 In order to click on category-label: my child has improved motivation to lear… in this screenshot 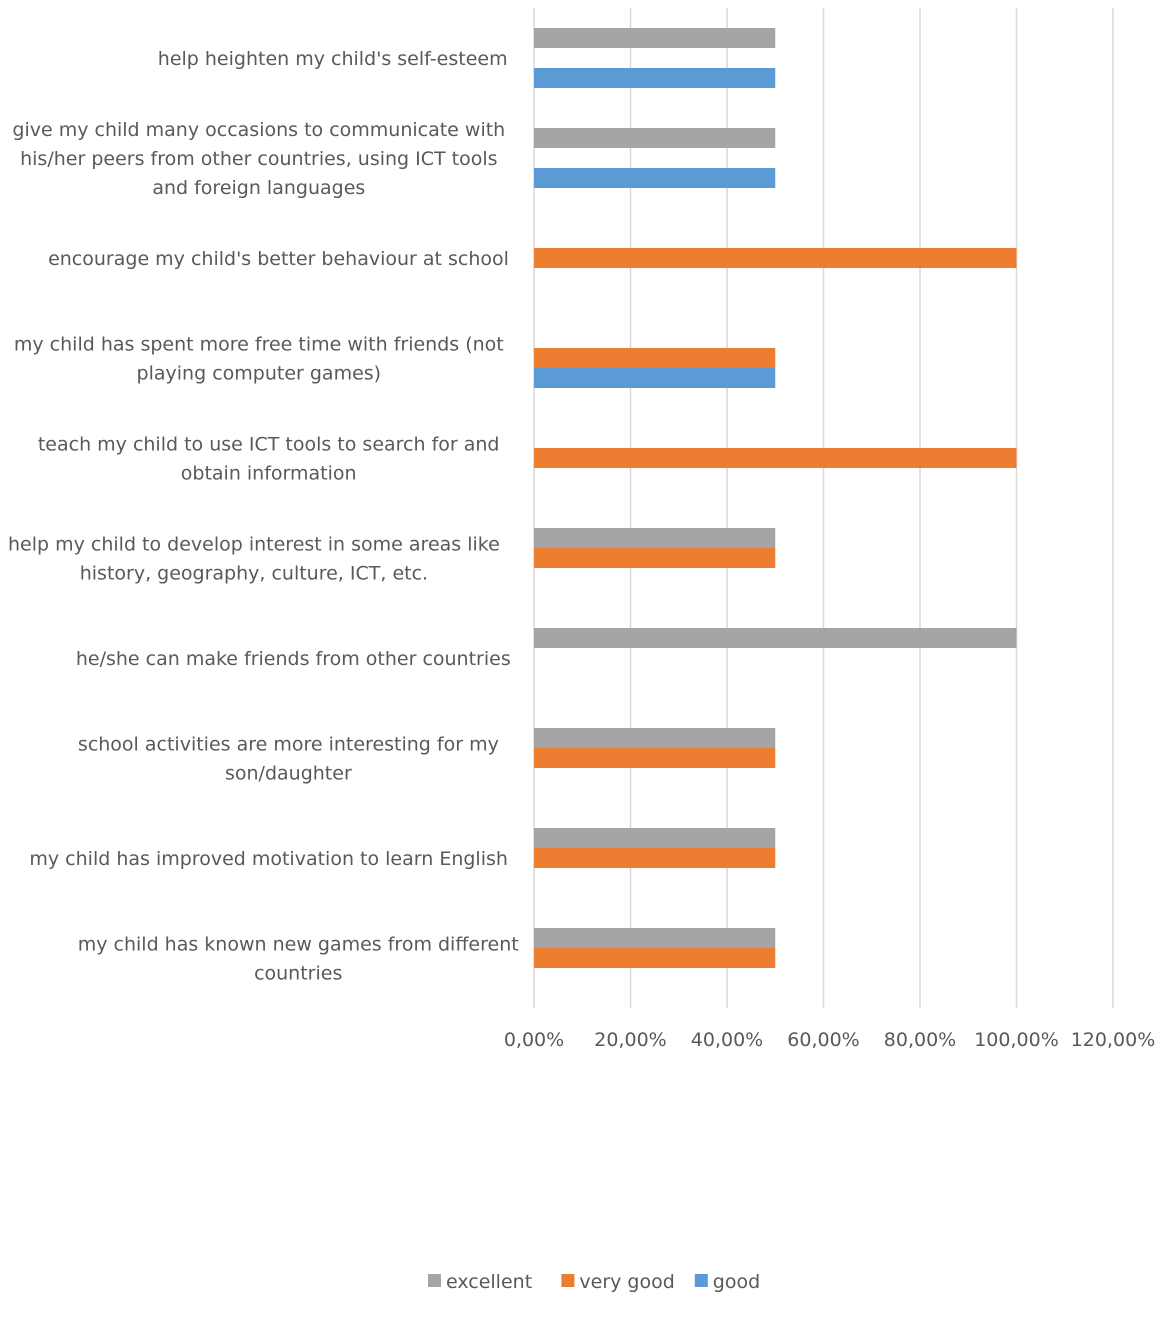, I will do `click(268, 859)`.